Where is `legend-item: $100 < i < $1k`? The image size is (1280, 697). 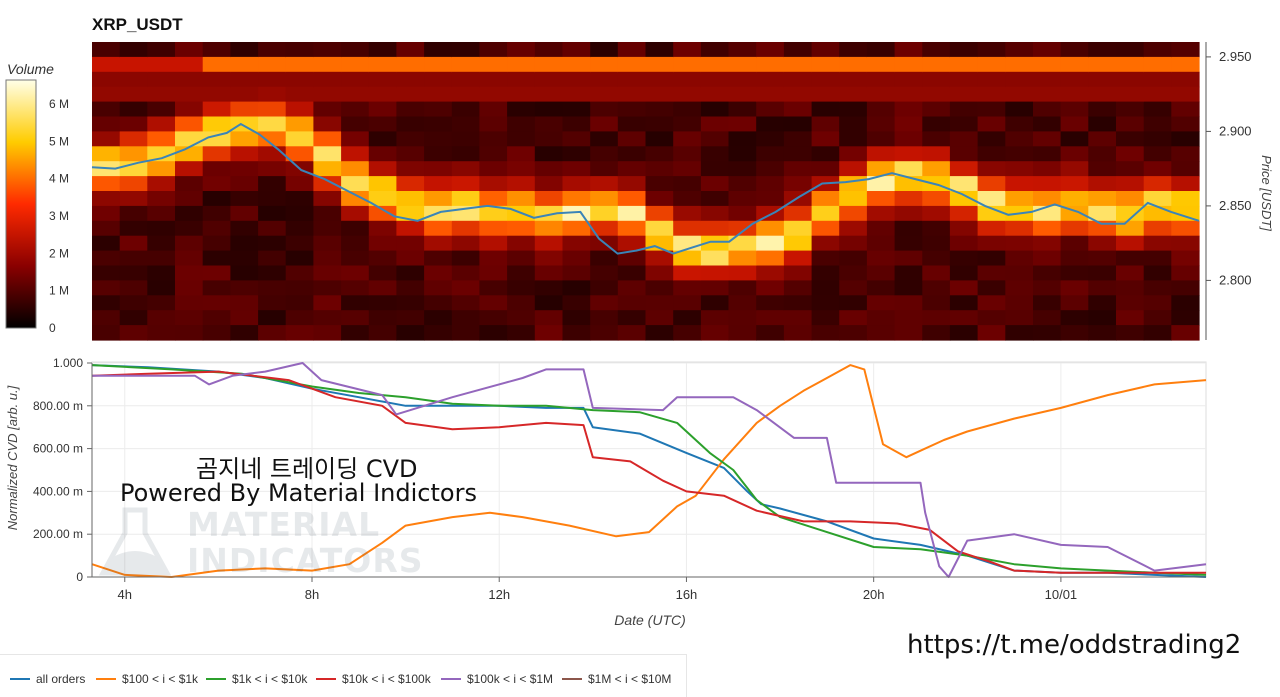 legend-item: $100 < i < $1k is located at coordinates (147, 679).